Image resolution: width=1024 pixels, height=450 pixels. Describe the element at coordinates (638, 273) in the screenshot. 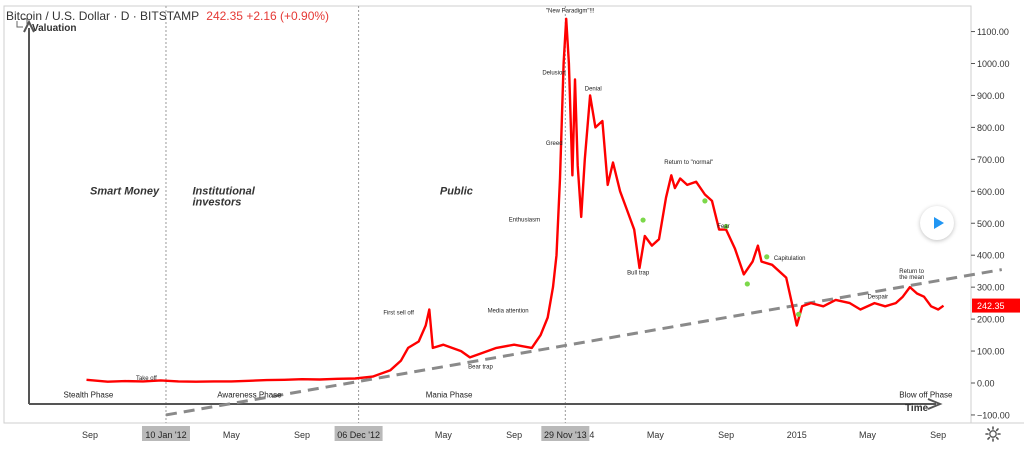

I see `chart-annotation: Bull trap` at that location.